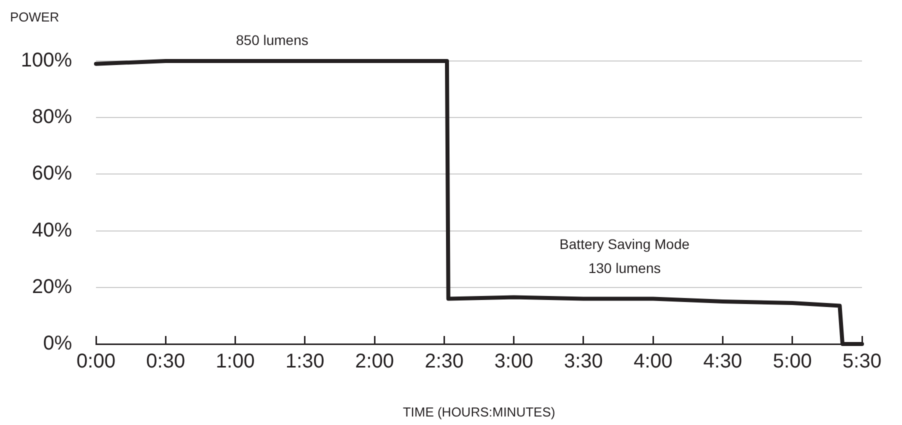  What do you see at coordinates (653, 361) in the screenshot?
I see `x-tick-label: 4:00` at bounding box center [653, 361].